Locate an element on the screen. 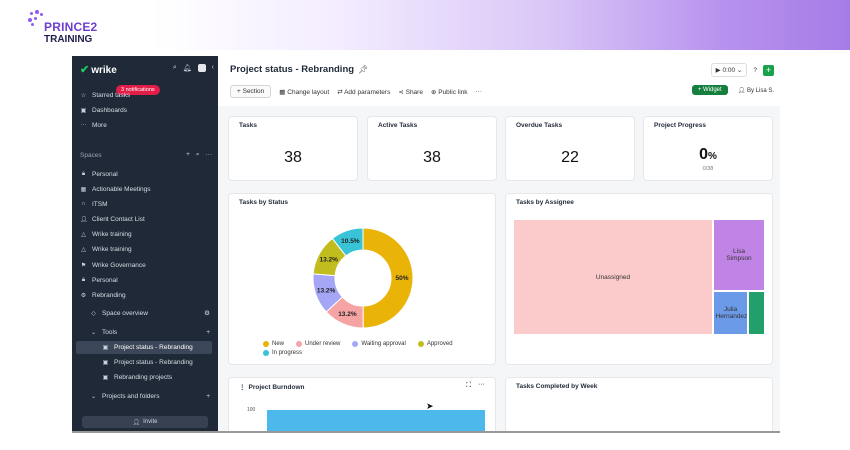 The width and height of the screenshot is (850, 450). expand-icon: ⛶ is located at coordinates (468, 385).